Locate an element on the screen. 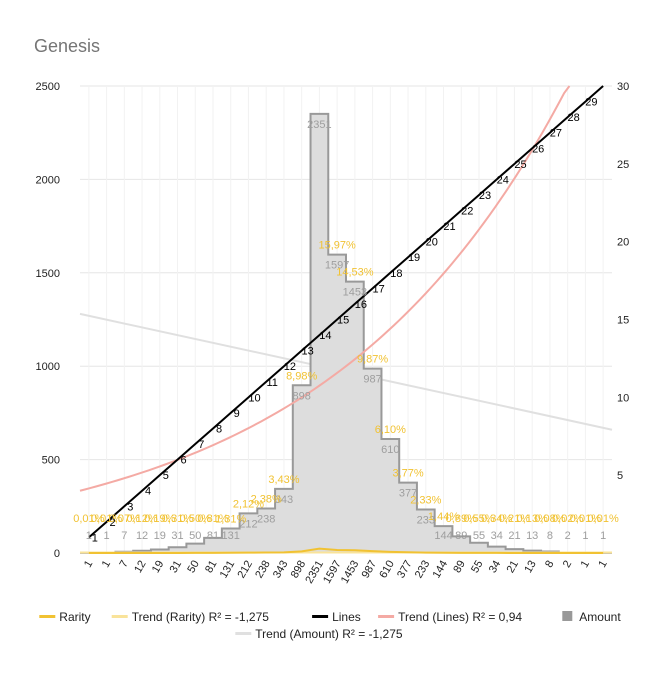 The image size is (671, 676). amount-data-label: 212 is located at coordinates (248, 524).